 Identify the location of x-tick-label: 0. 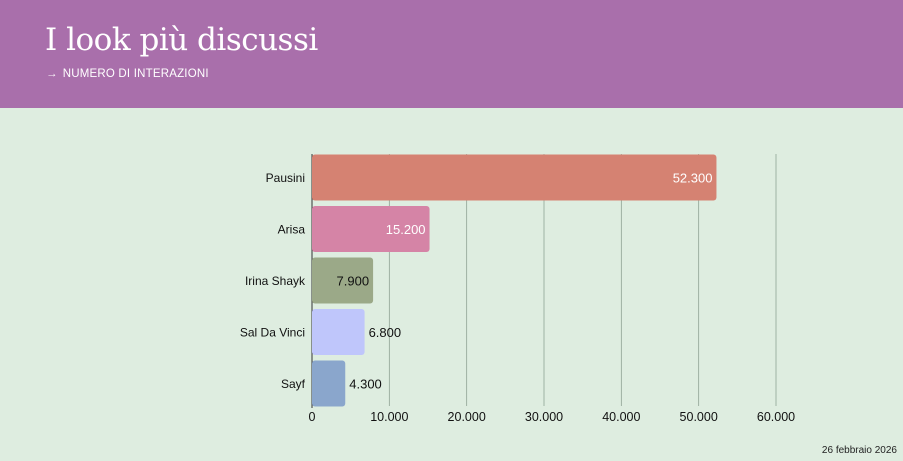
(312, 417).